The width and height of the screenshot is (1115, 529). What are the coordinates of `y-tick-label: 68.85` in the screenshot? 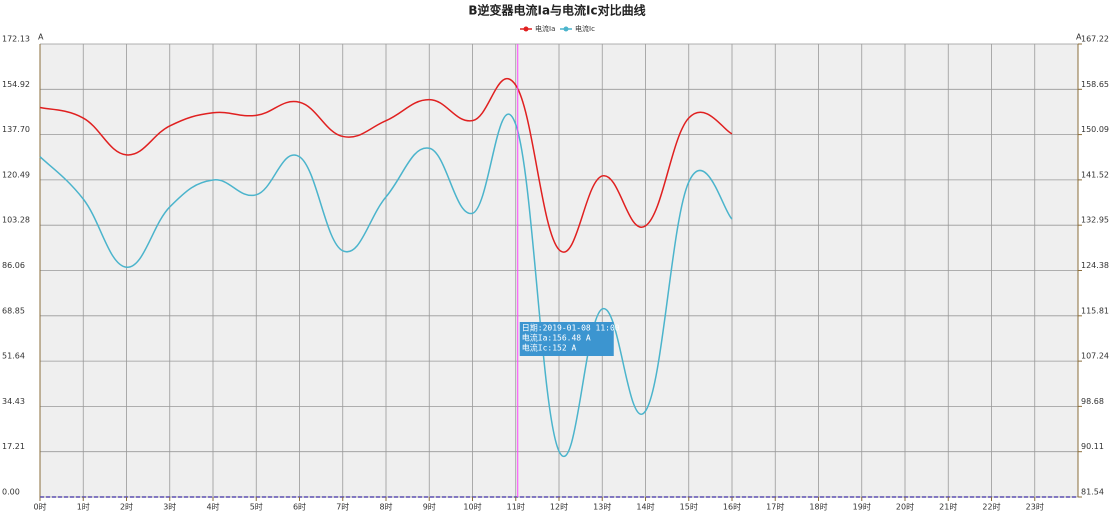 It's located at (13, 310).